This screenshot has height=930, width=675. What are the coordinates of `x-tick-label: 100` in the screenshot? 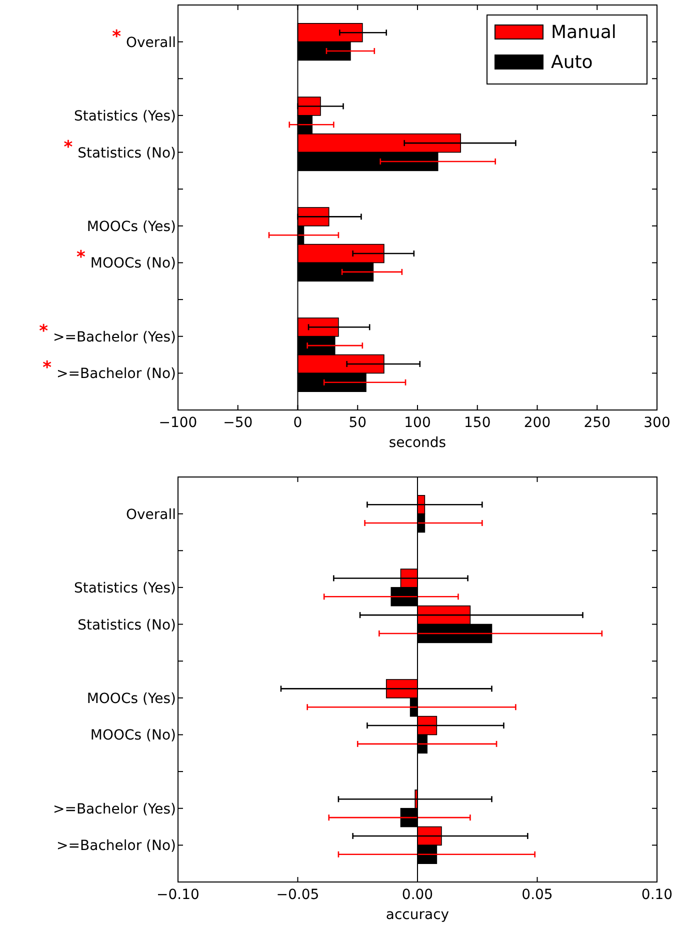 It's located at (417, 423).